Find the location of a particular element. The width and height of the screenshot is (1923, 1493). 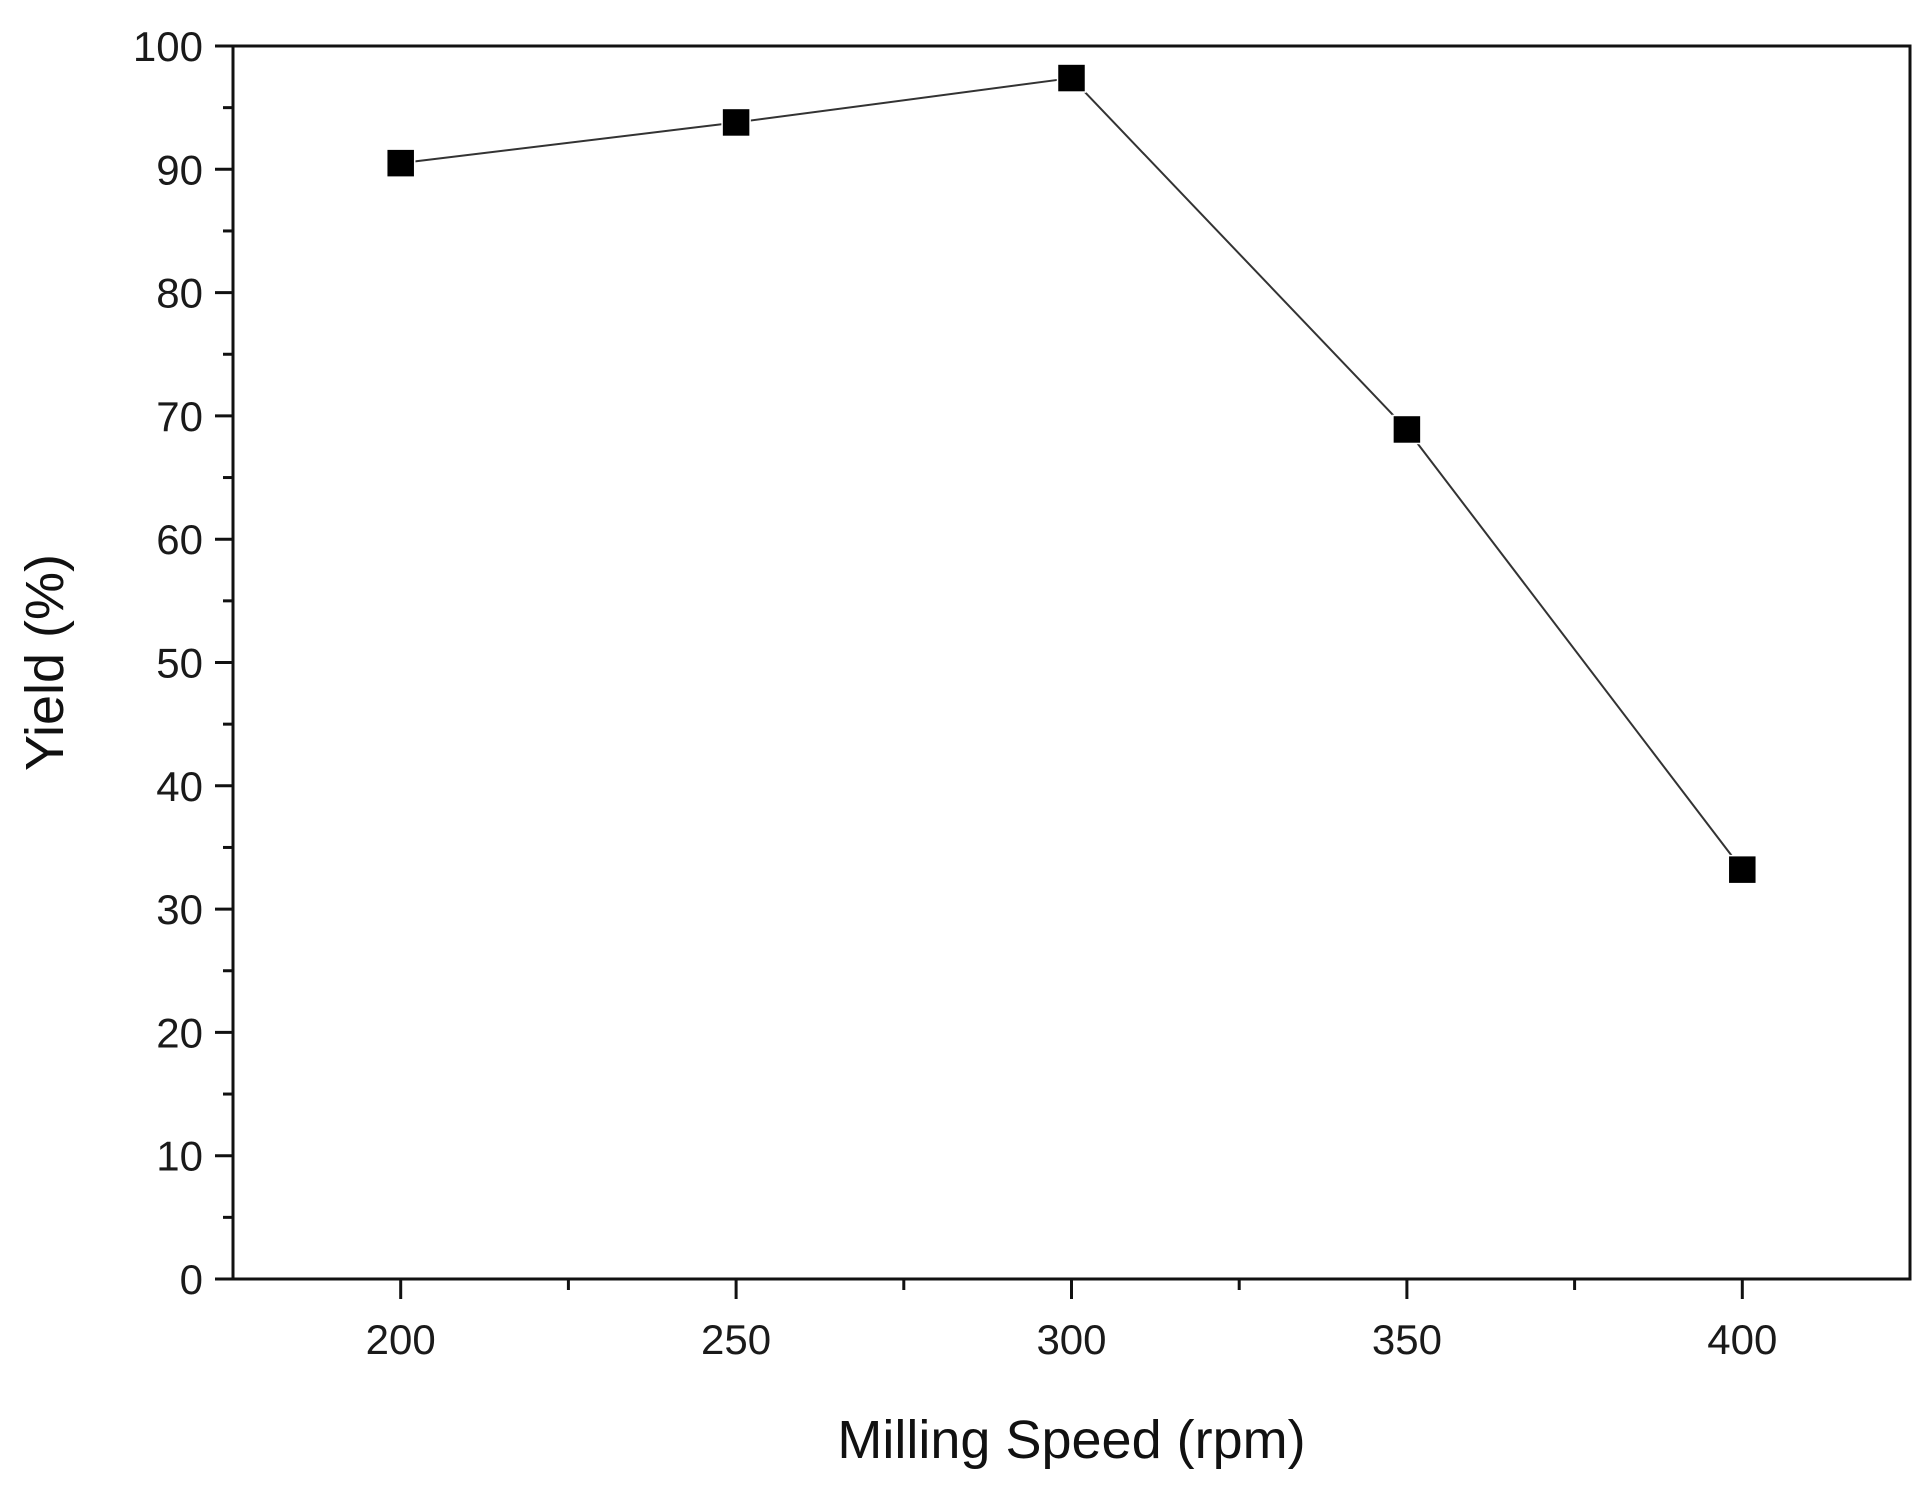

y-tick-label-20: 20 is located at coordinates (179, 1032).